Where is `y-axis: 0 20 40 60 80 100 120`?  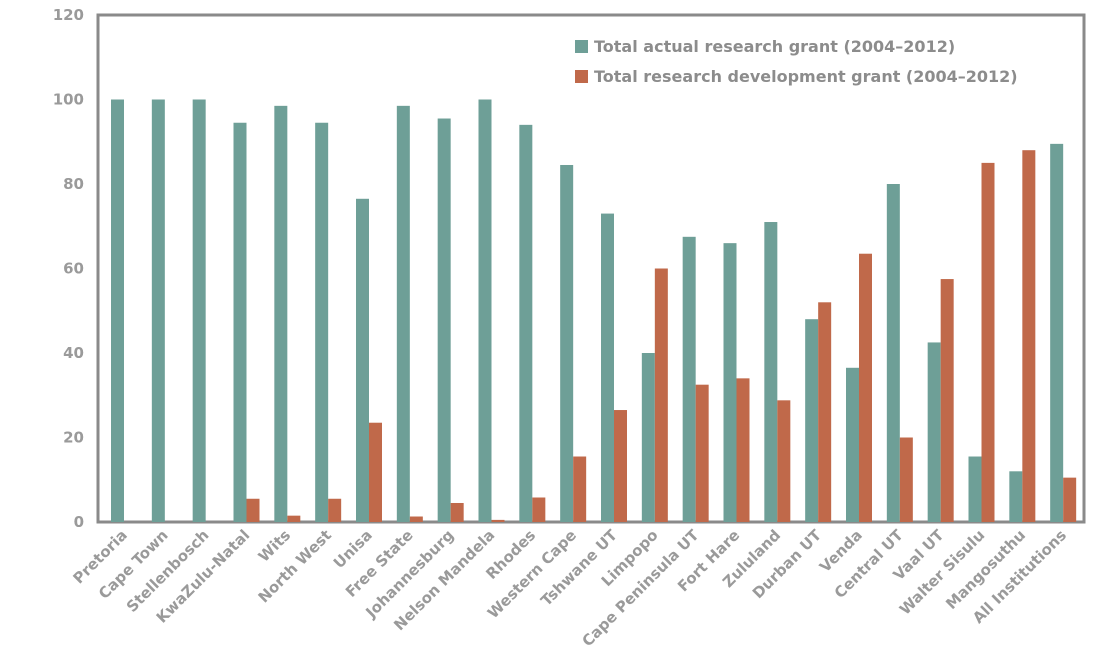
y-axis: 0 20 40 60 80 100 120 is located at coordinates (68, 268).